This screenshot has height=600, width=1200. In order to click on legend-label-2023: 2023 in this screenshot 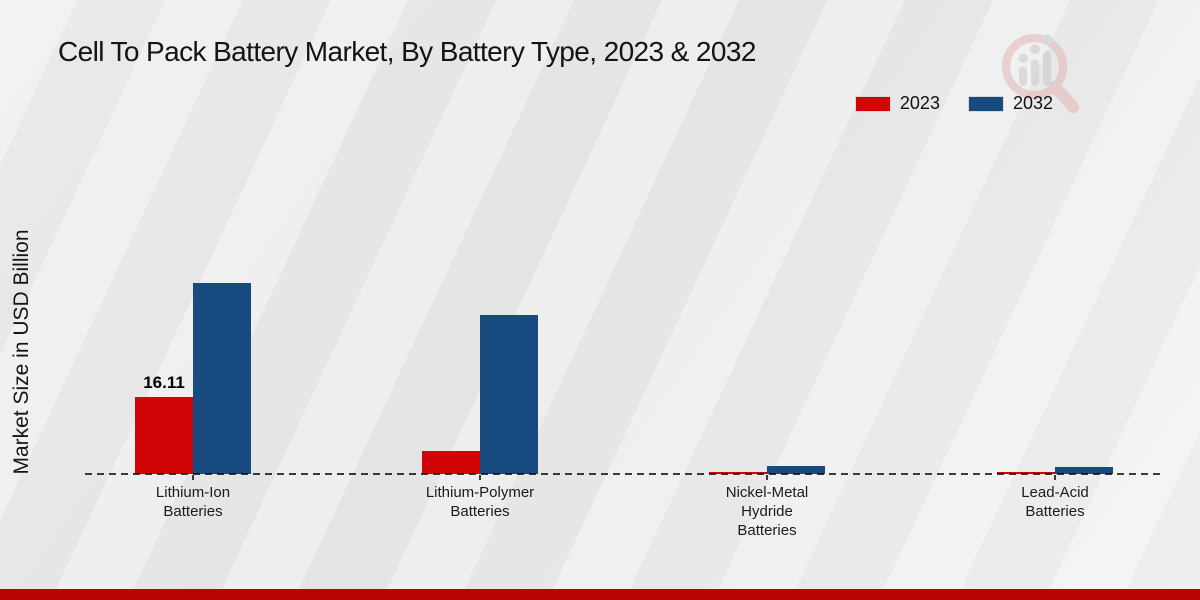, I will do `click(919, 103)`.